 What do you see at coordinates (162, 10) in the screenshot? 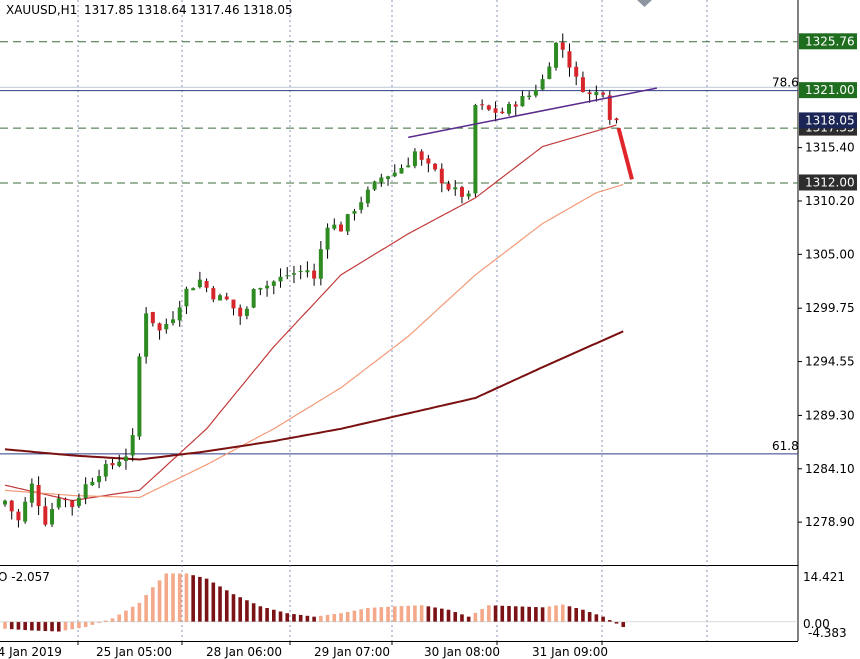
I see `header-high: 1318.64` at bounding box center [162, 10].